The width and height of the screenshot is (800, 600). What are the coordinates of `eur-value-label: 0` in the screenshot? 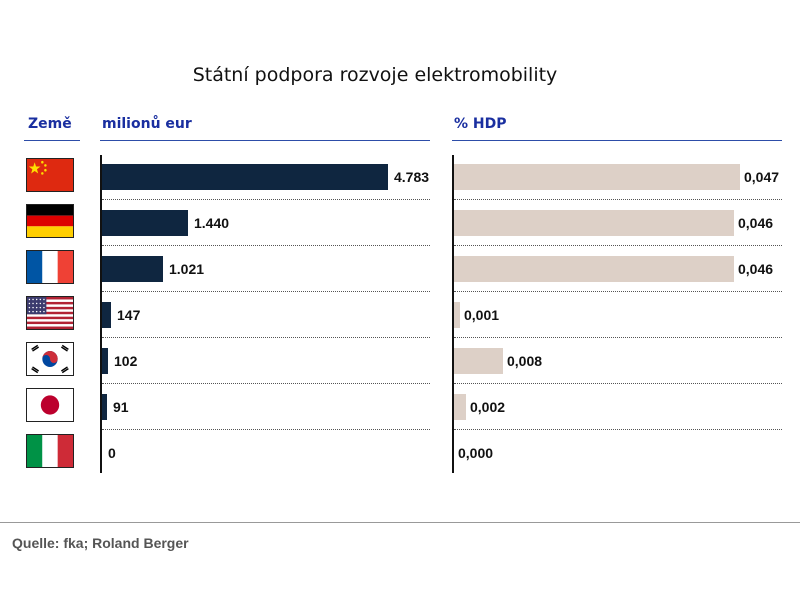 It's located at (112, 453).